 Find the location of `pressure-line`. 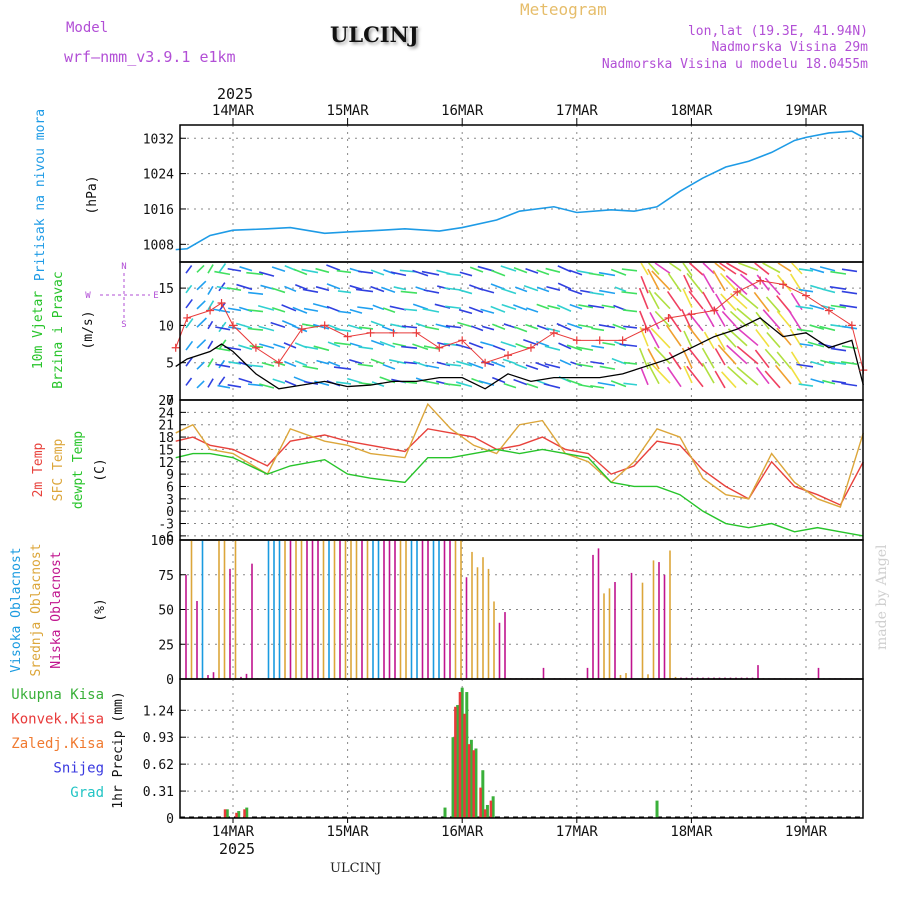

pressure-line is located at coordinates (519, 190).